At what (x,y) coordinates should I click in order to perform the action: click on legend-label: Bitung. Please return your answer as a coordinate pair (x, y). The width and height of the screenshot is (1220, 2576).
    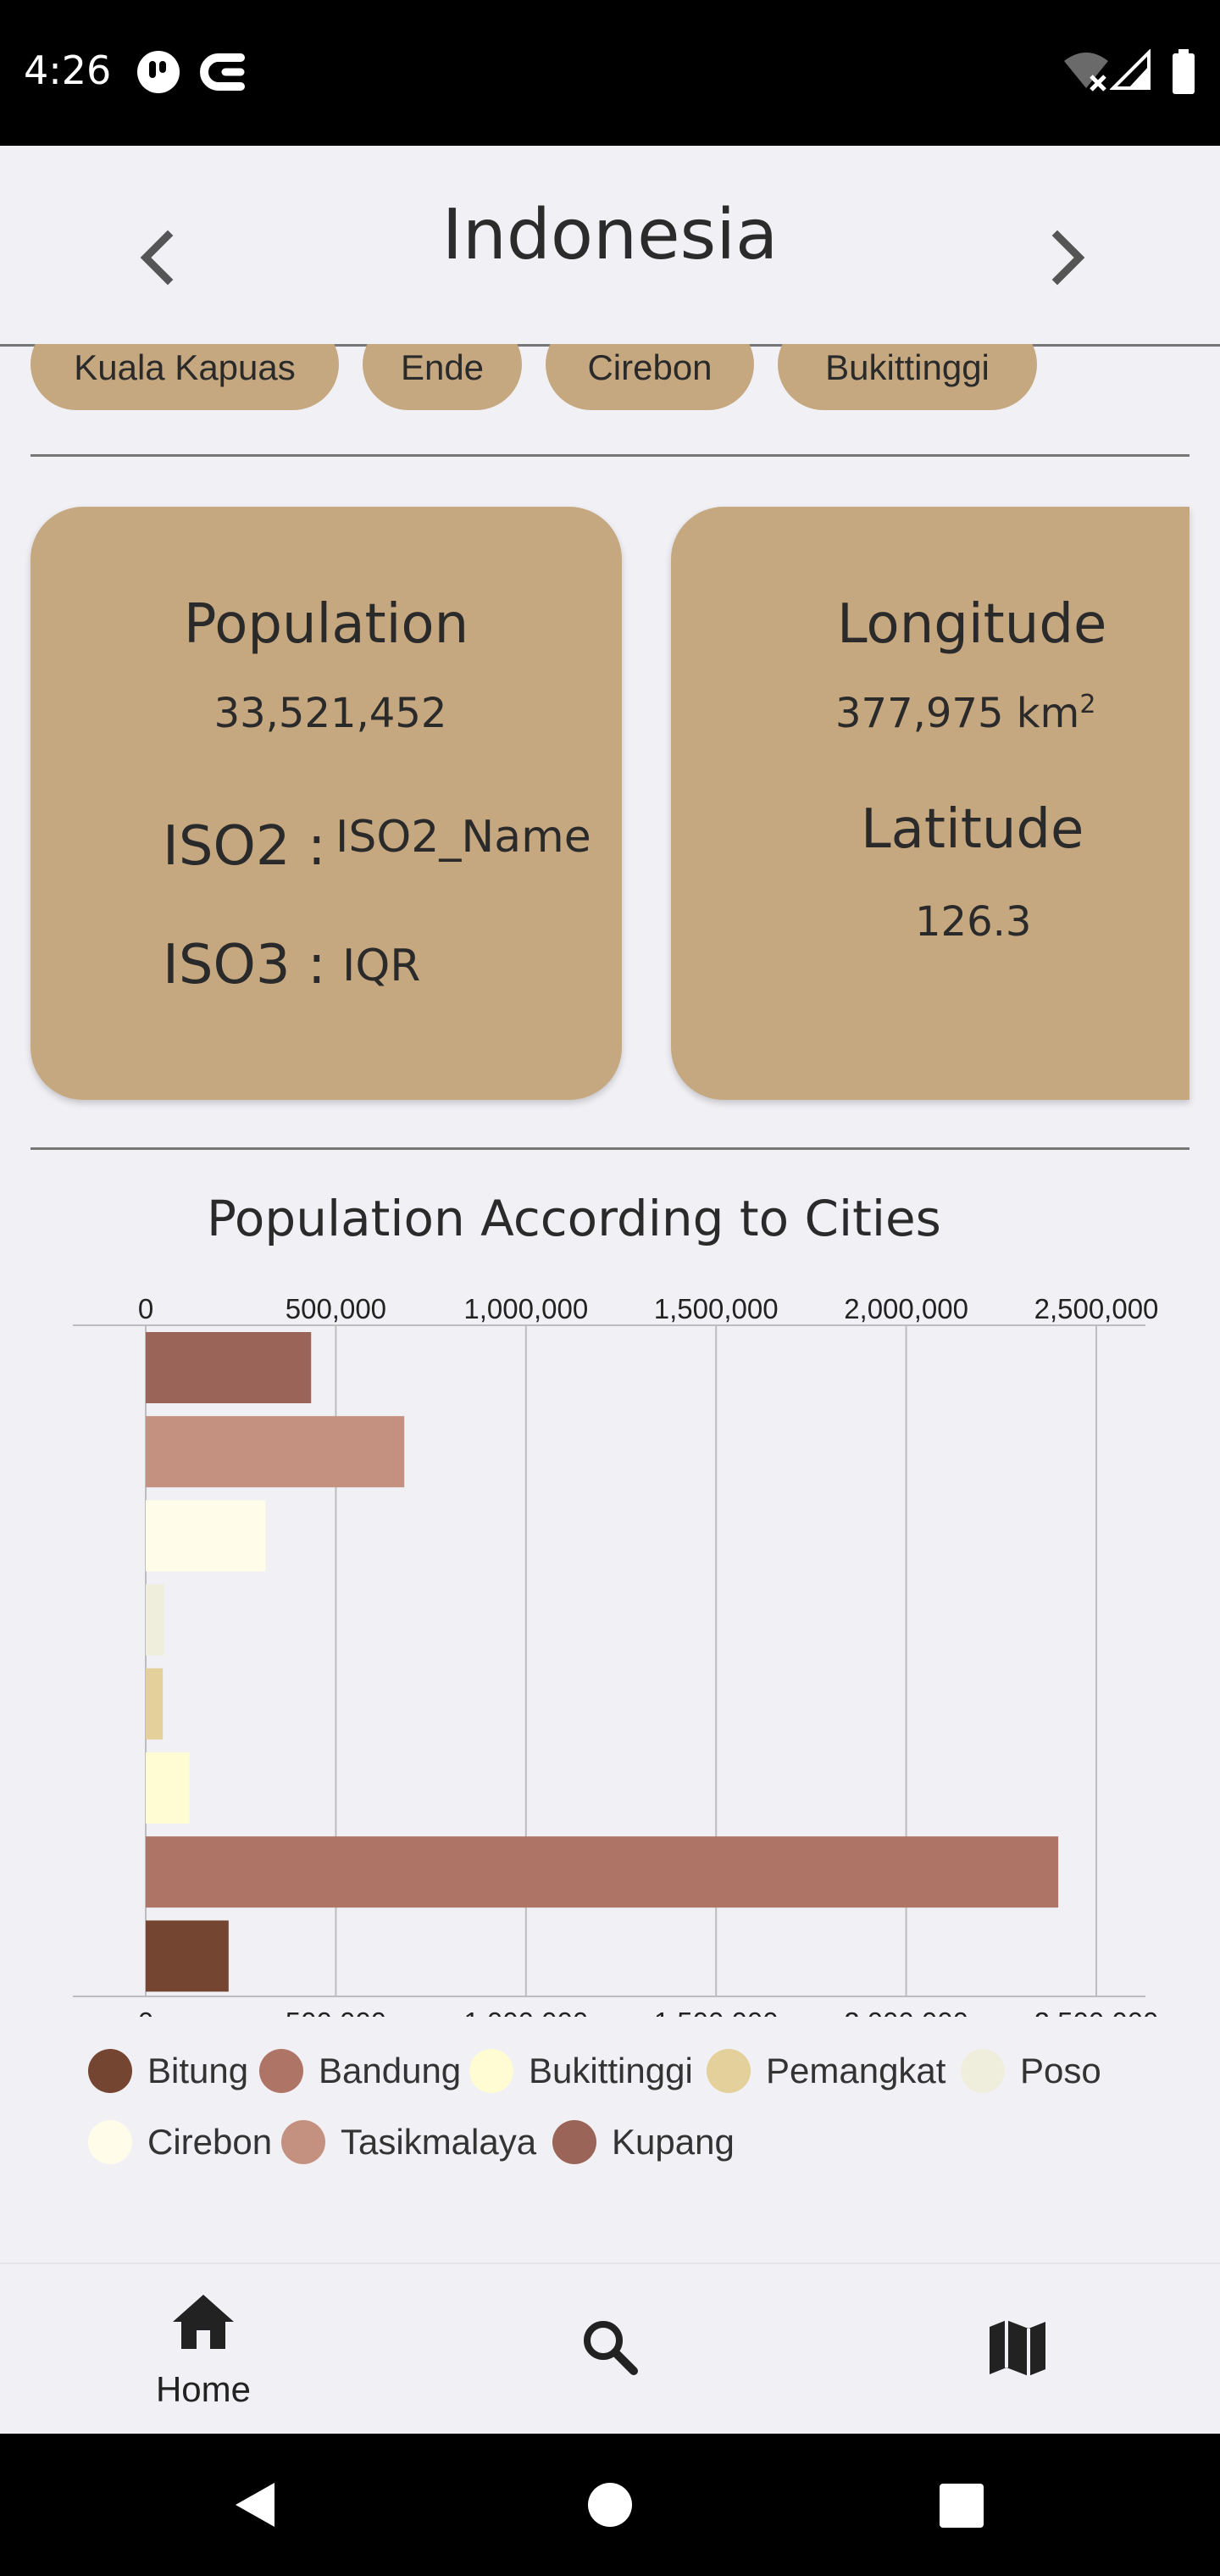
    Looking at the image, I should click on (198, 2070).